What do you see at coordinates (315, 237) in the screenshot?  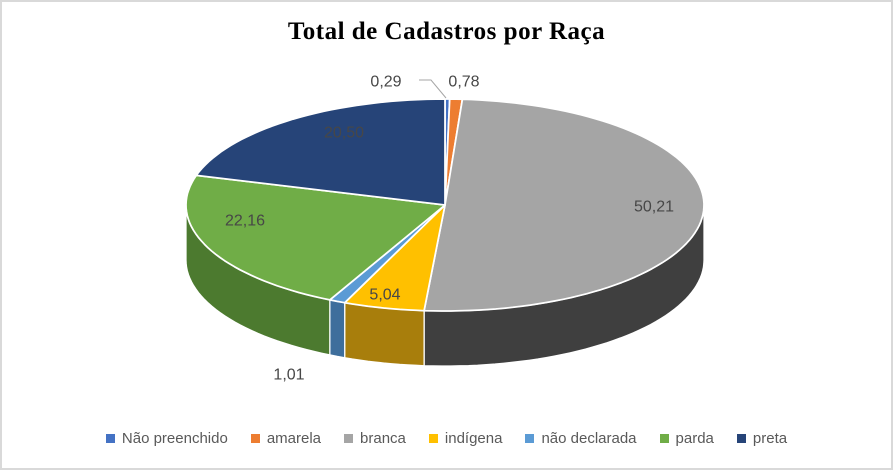 I see `pie-slice-parda` at bounding box center [315, 237].